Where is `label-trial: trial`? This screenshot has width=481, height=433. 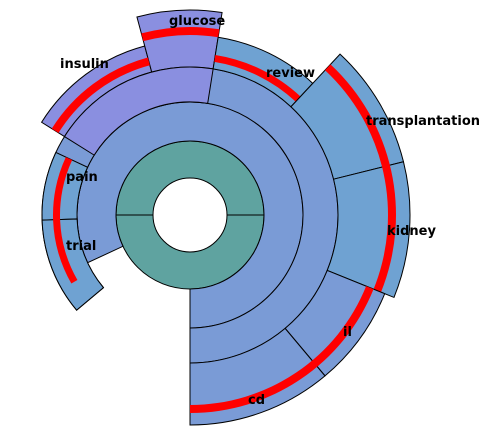
label-trial: trial is located at coordinates (81, 246).